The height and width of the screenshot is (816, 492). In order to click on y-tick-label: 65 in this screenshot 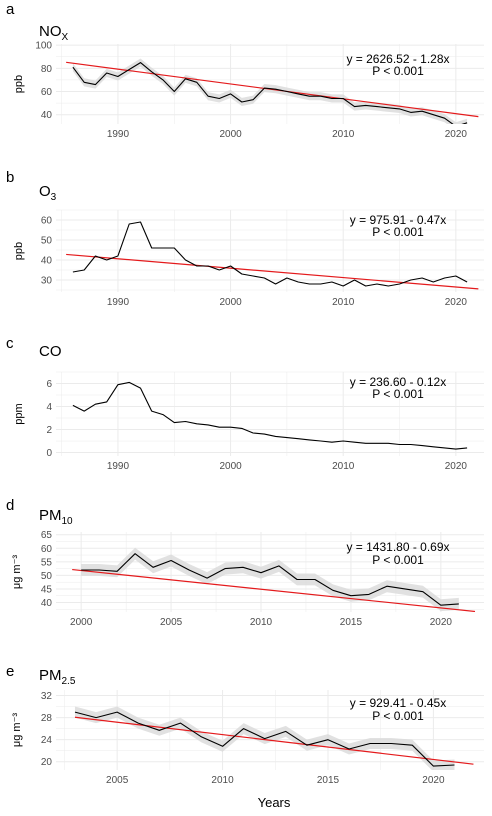, I will do `click(47, 535)`.